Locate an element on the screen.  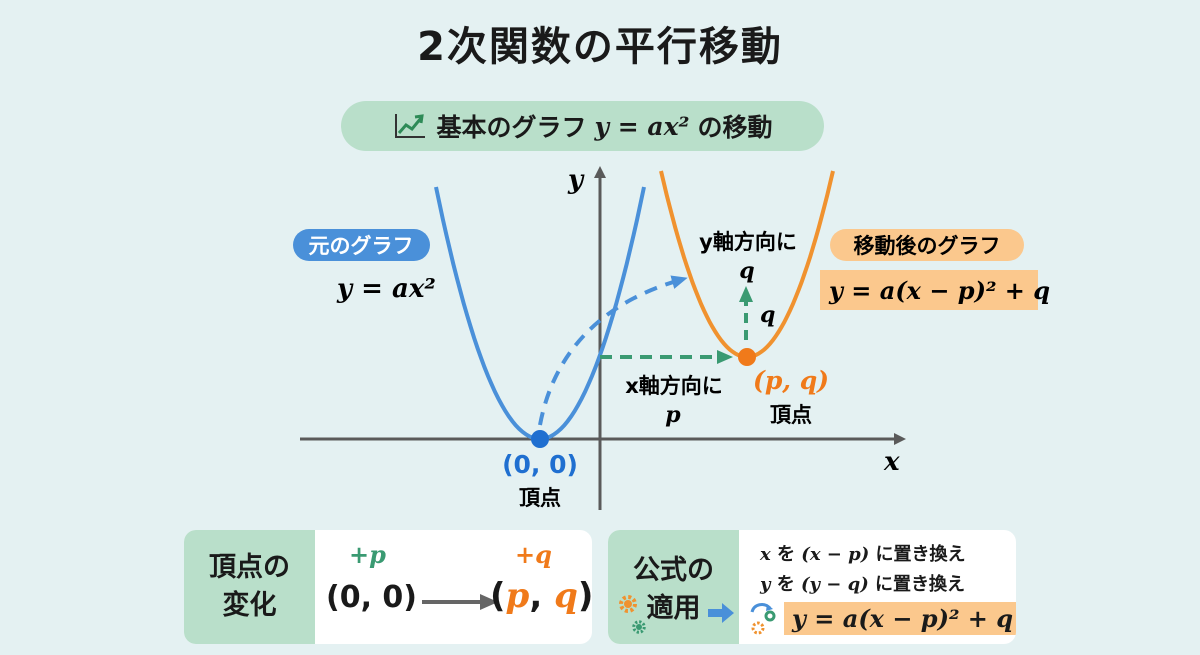
moved-formula-bg is located at coordinates (929, 290).